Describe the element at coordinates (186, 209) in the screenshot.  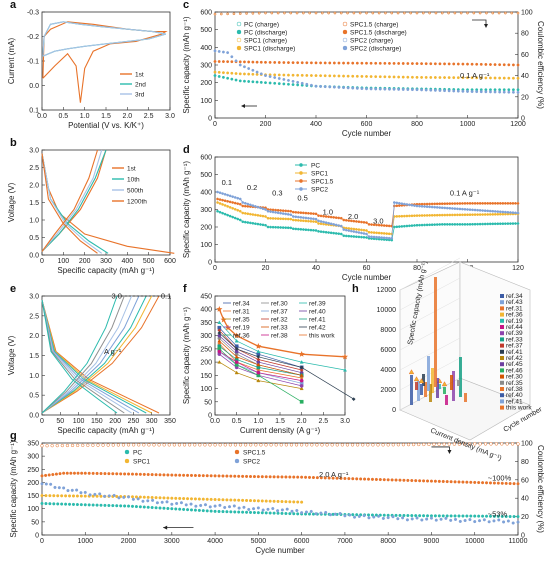
I see `panel-d-ylabel: Specific capacity (mAh g⁻¹)` at that location.